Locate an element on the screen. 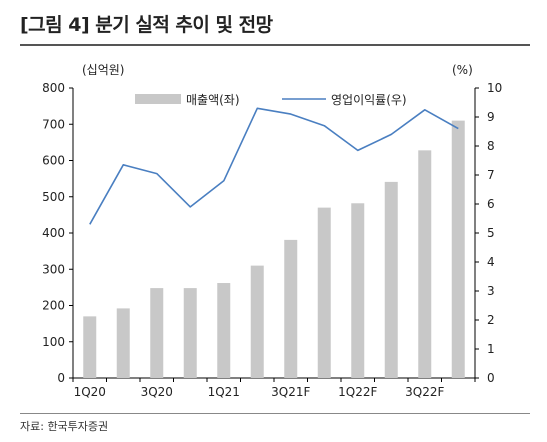 Image resolution: width=547 pixels, height=442 pixels. left-axis-tick-label: 400 is located at coordinates (53, 233).